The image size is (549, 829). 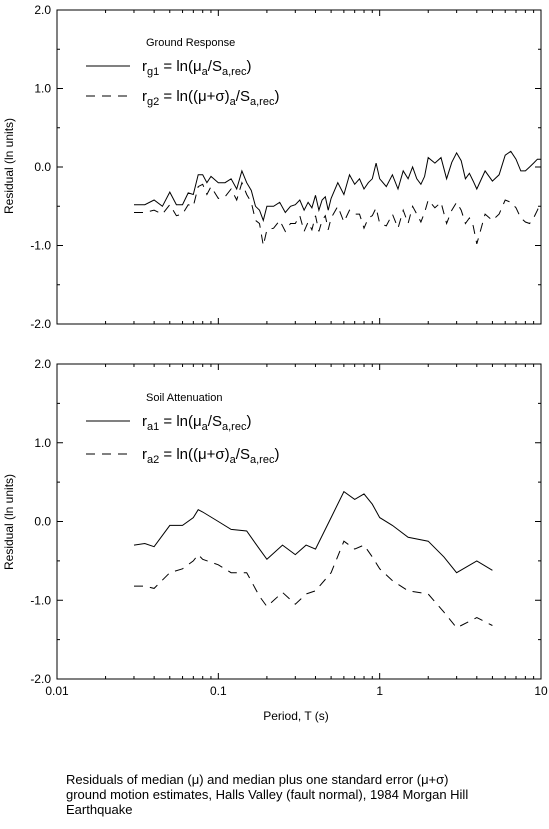 What do you see at coordinates (379, 691) in the screenshot?
I see `x-tick-label: 1` at bounding box center [379, 691].